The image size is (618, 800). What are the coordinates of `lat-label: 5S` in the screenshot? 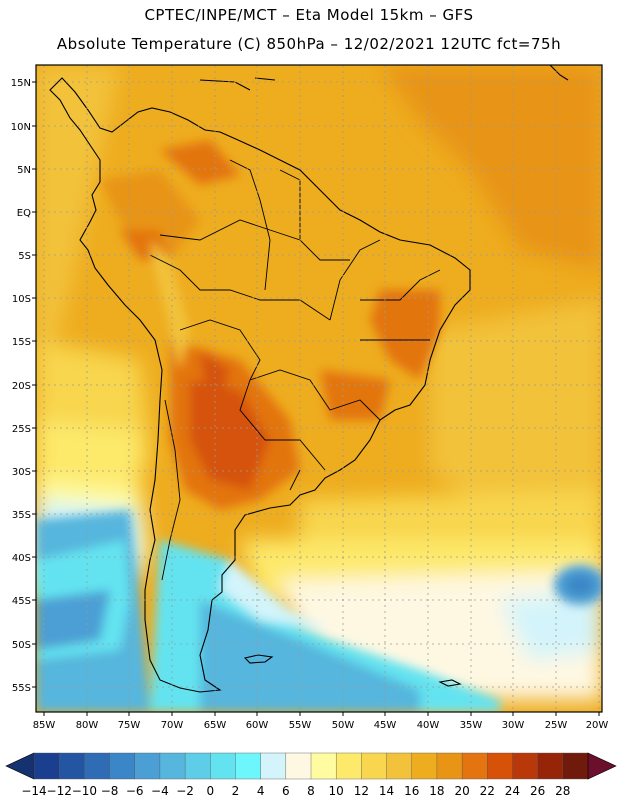 It's located at (24, 256).